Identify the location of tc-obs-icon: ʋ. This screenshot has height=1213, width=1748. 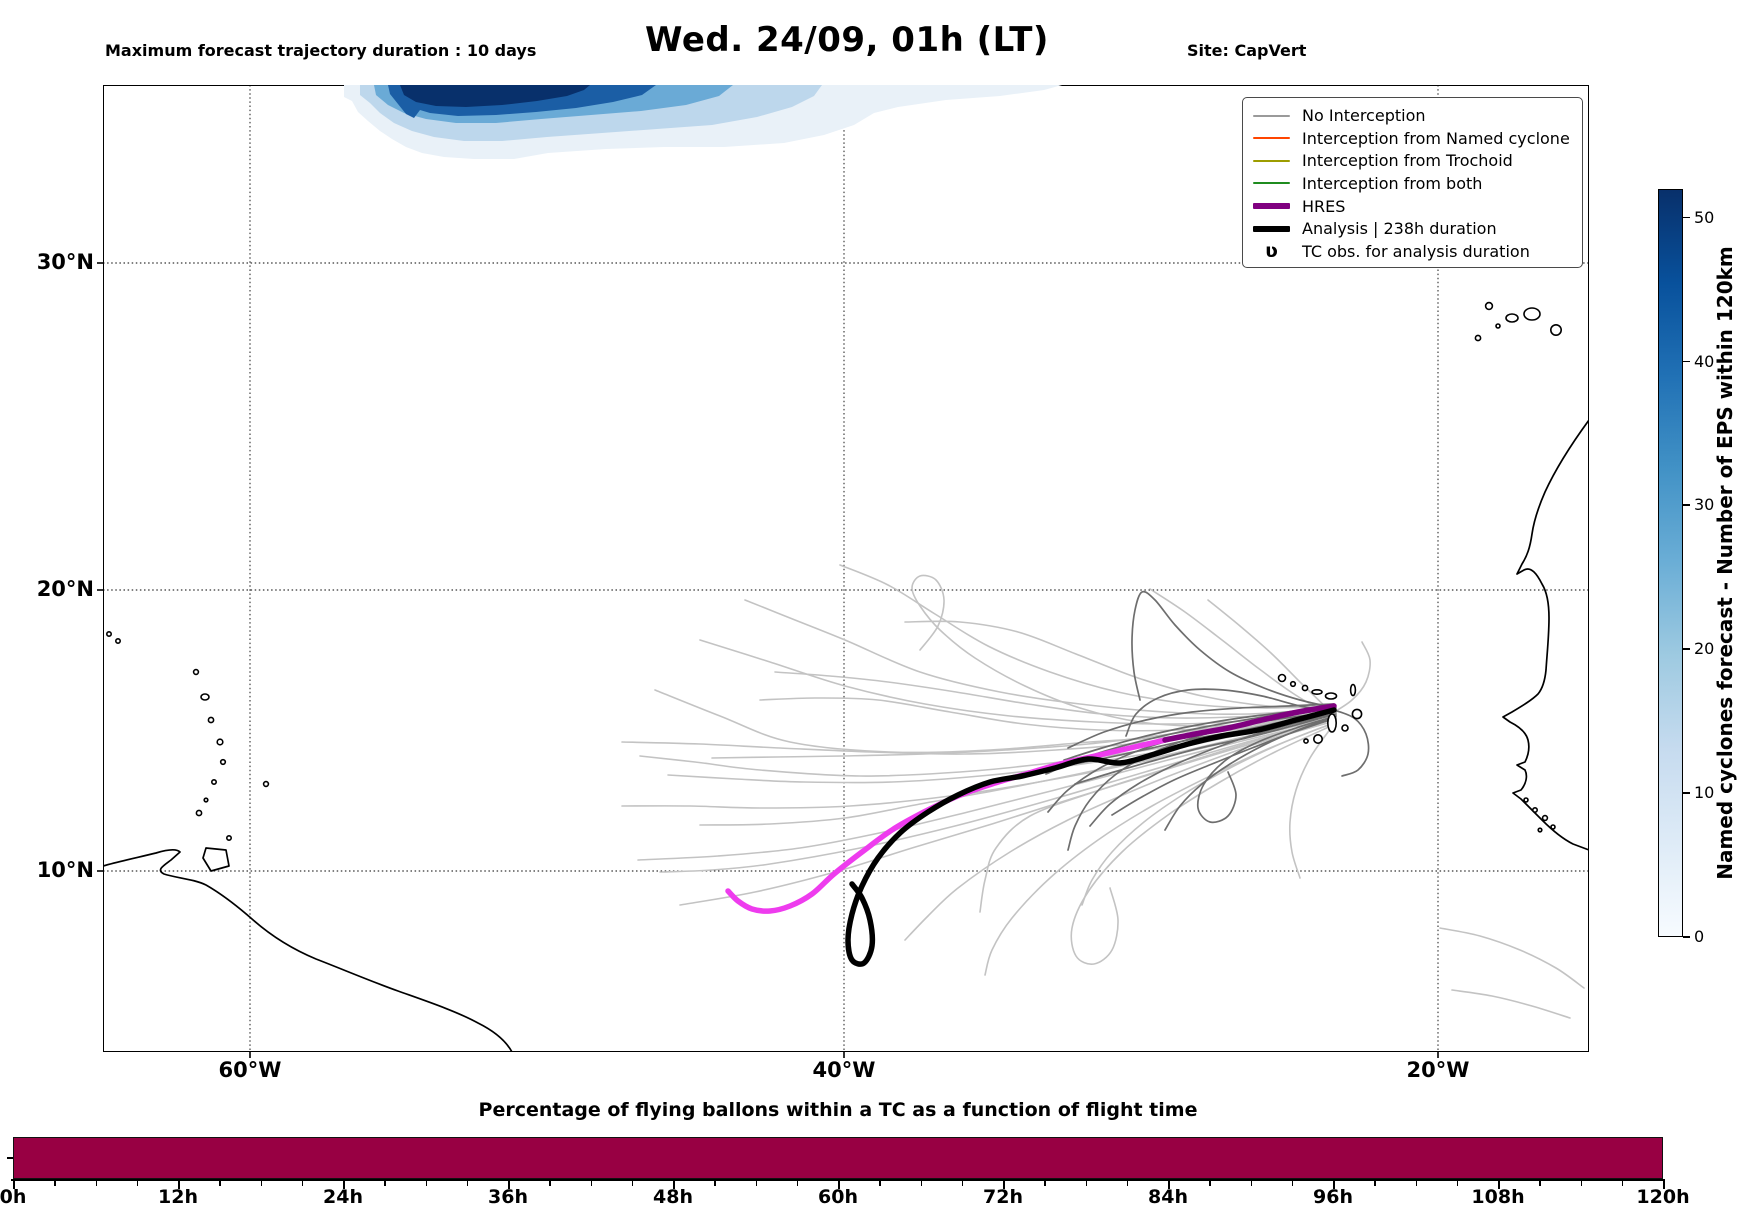
(1271, 251).